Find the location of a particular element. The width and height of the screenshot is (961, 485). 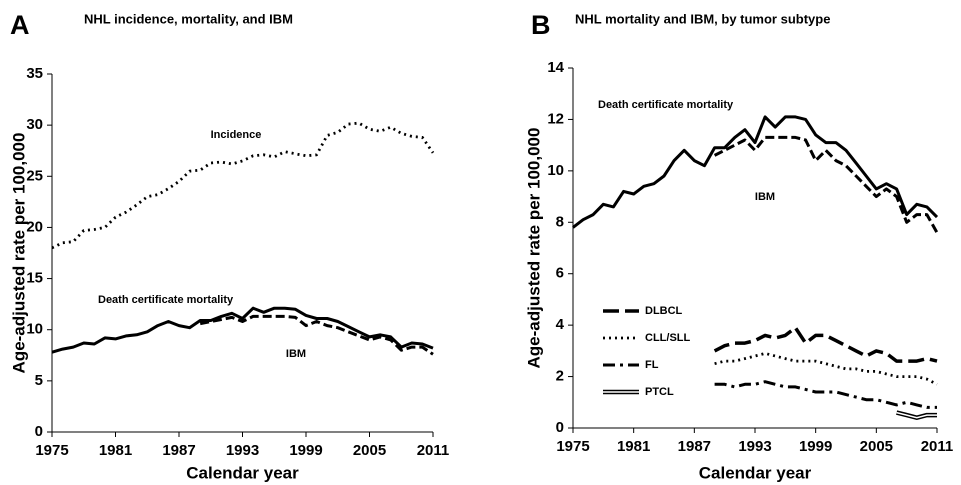

legend-label: CLL/SLL is located at coordinates (667, 338).